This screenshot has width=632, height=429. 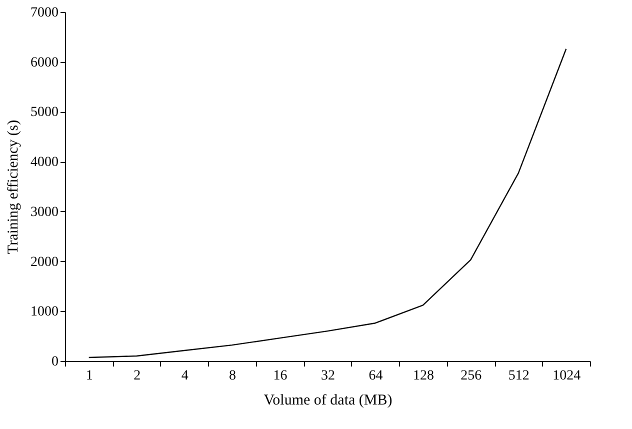 I want to click on y-tick-label: 7000, so click(x=44, y=13).